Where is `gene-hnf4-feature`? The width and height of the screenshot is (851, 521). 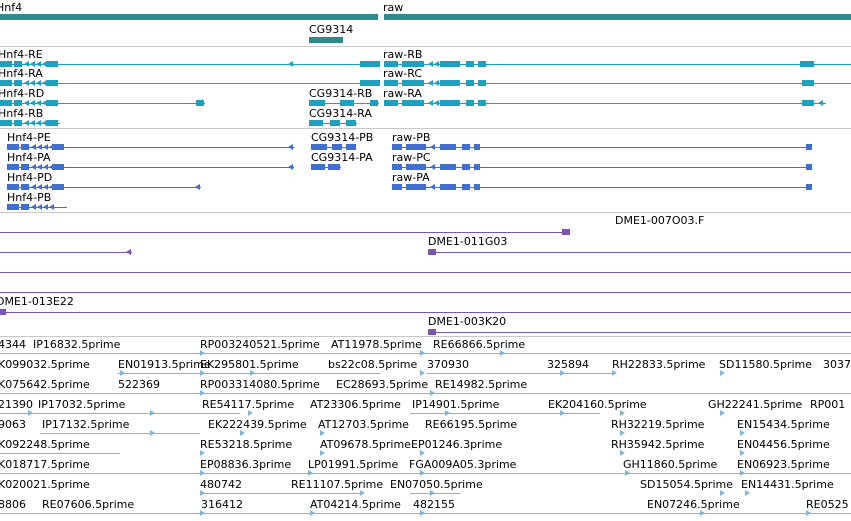 gene-hnf4-feature is located at coordinates (189, 17).